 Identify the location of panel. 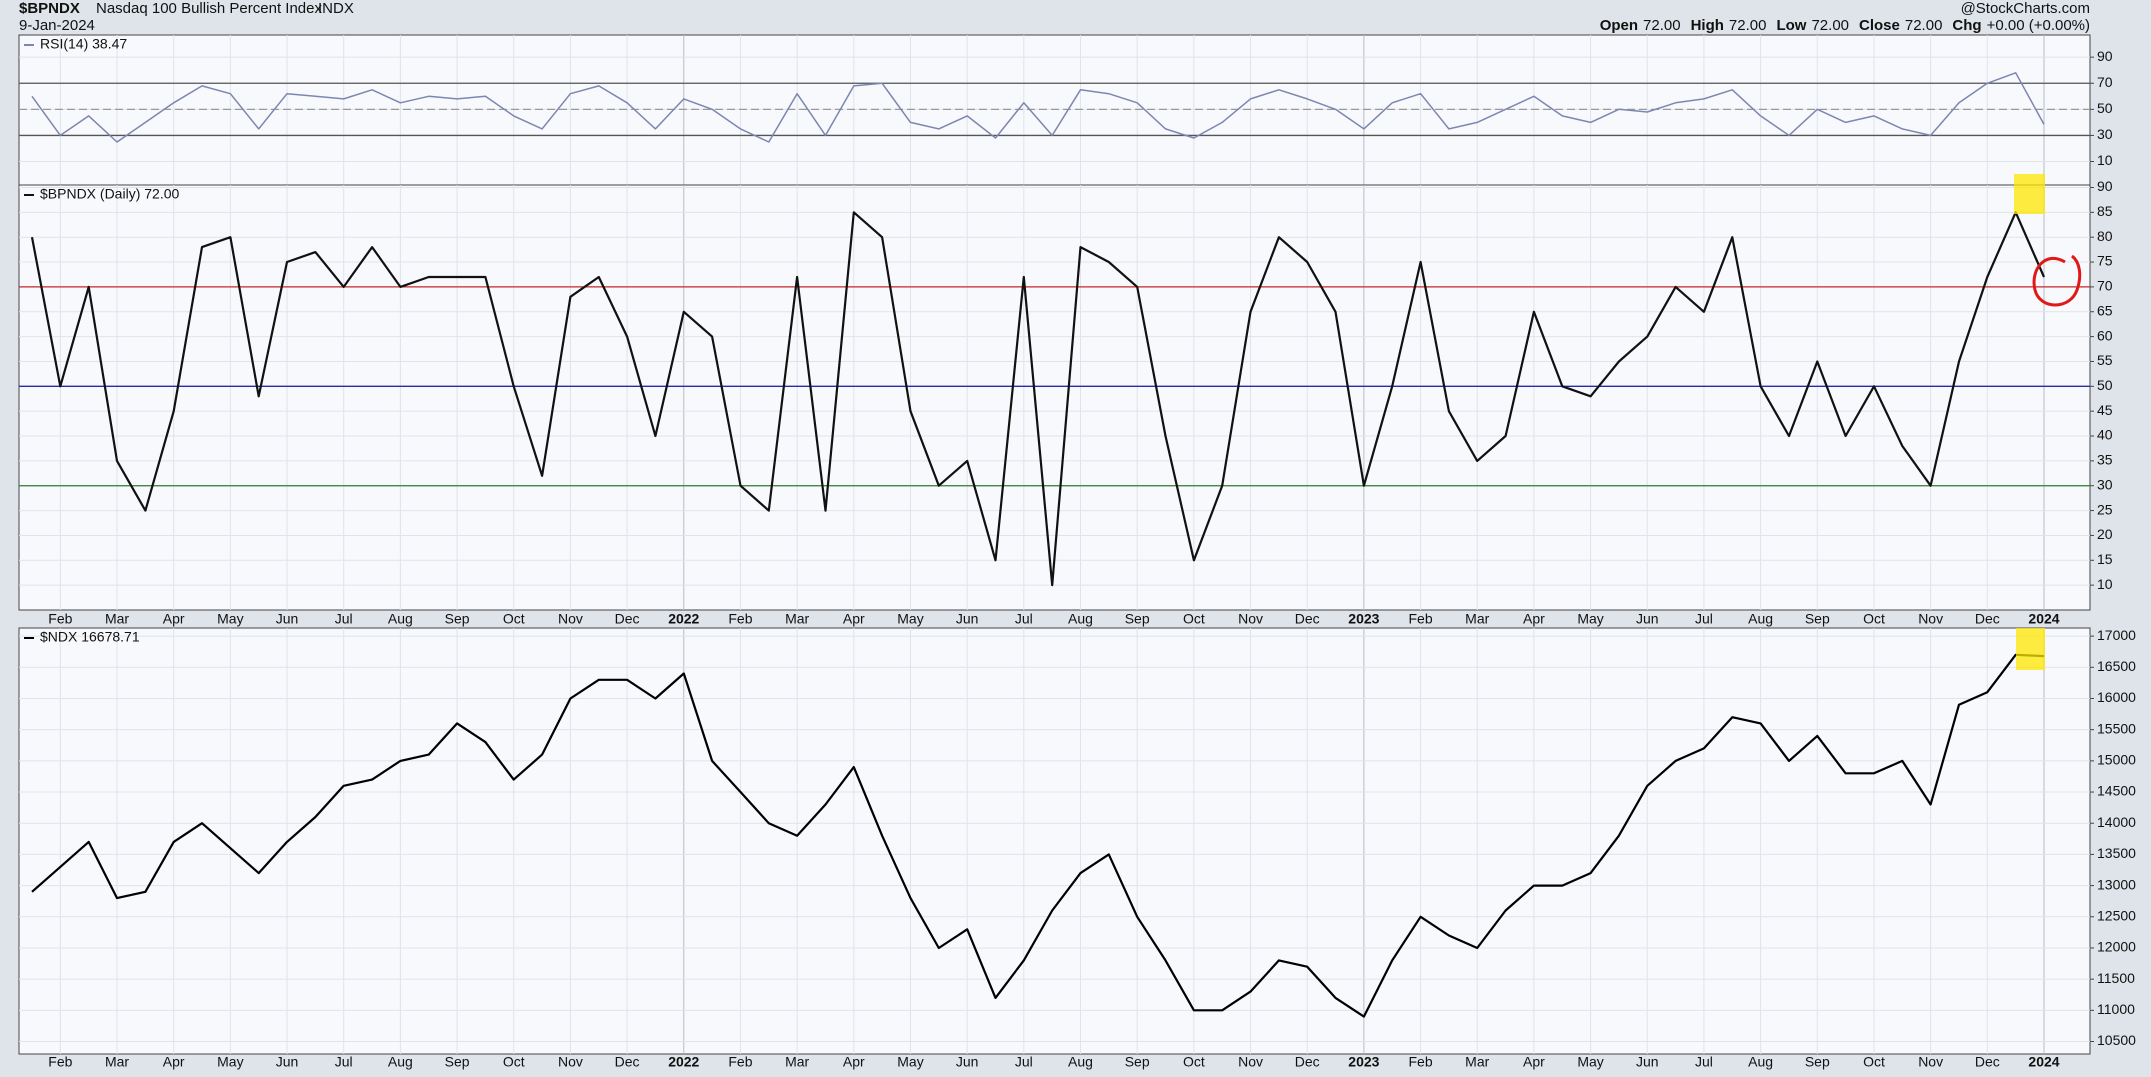
(1054, 110).